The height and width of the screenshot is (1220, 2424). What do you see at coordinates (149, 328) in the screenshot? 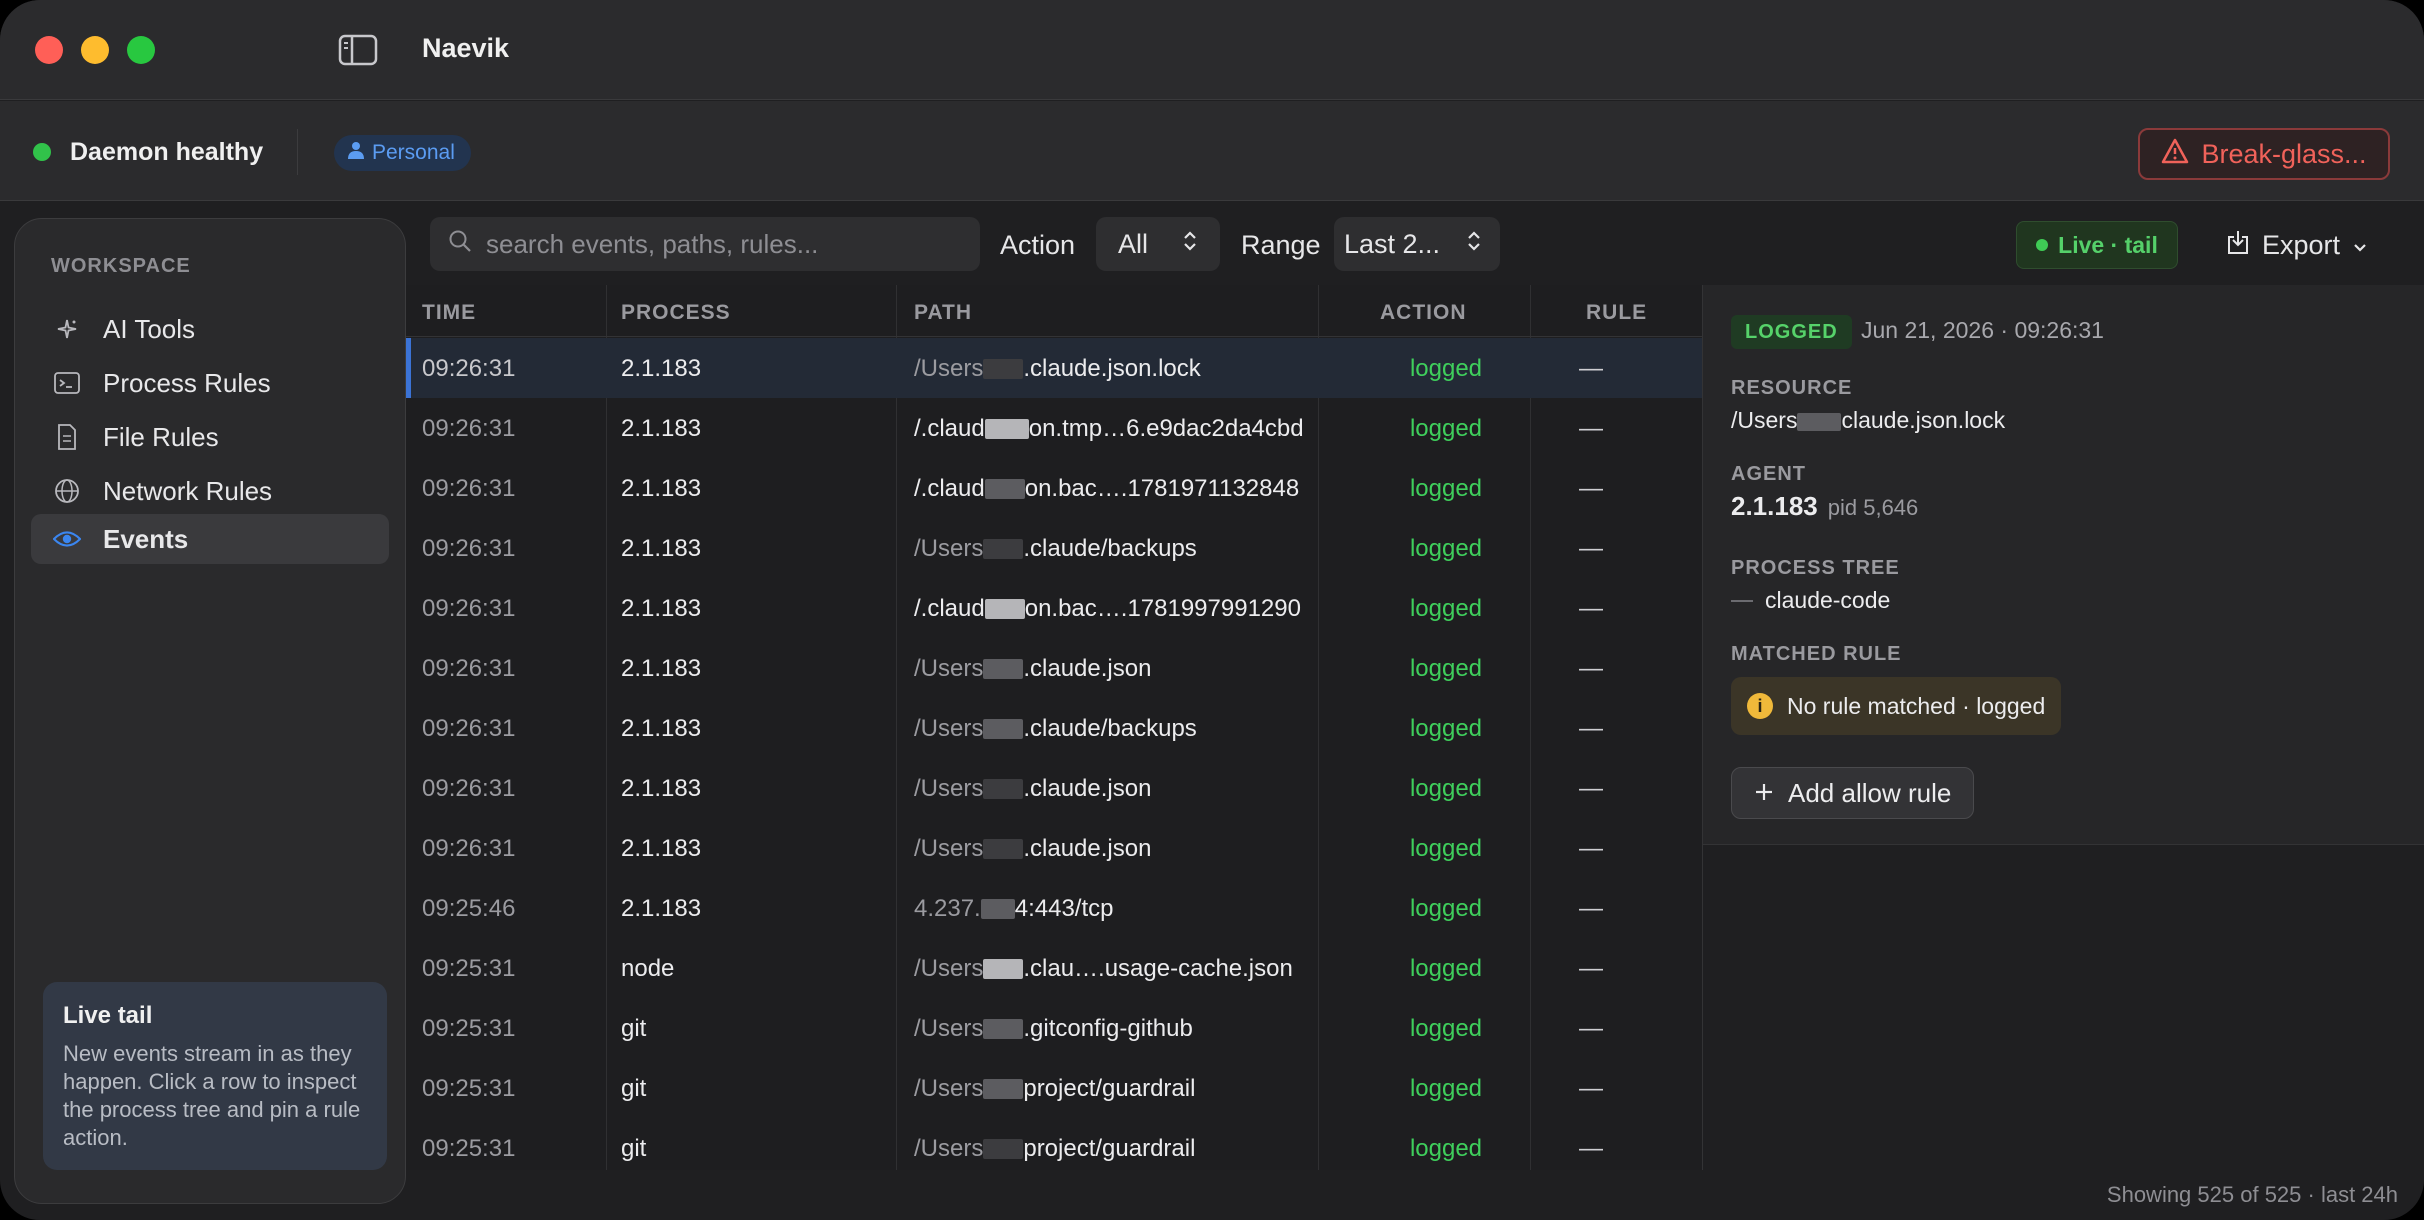
I see `sidebar-item-label: AI Tools` at bounding box center [149, 328].